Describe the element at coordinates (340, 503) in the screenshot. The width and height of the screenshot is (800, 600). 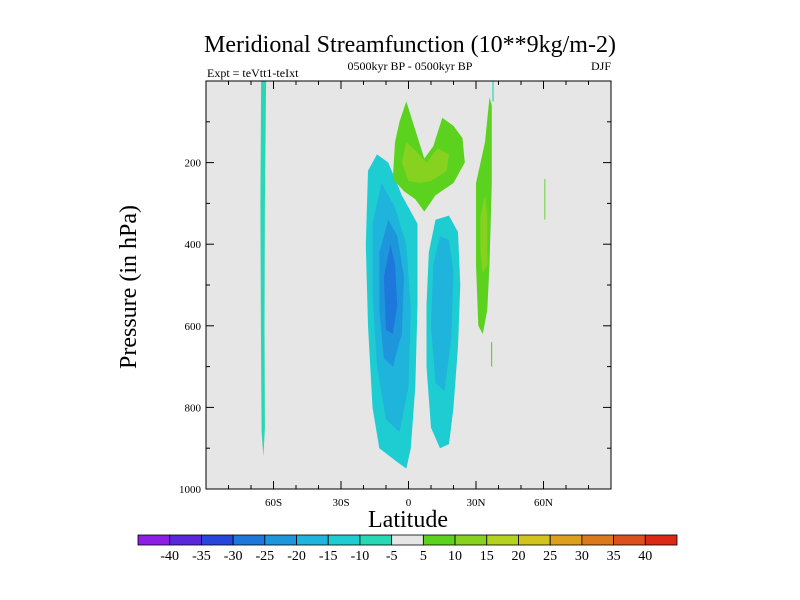
I see `x-tick-label: 30S` at that location.